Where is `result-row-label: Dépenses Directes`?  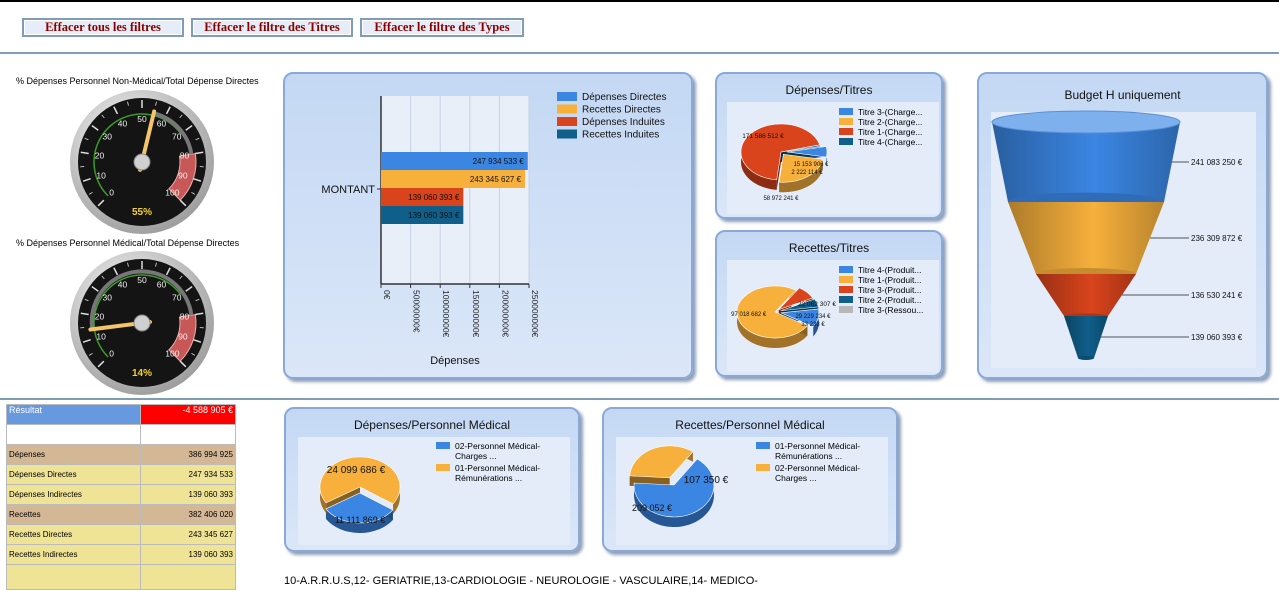 result-row-label: Dépenses Directes is located at coordinates (73, 474).